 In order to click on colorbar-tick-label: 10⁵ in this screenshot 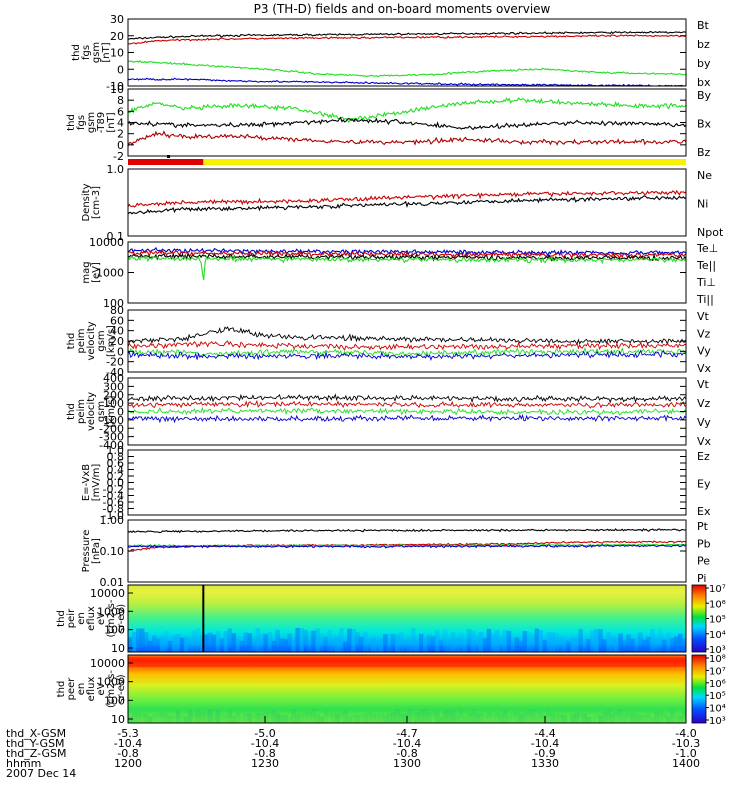, I will do `click(717, 620)`.